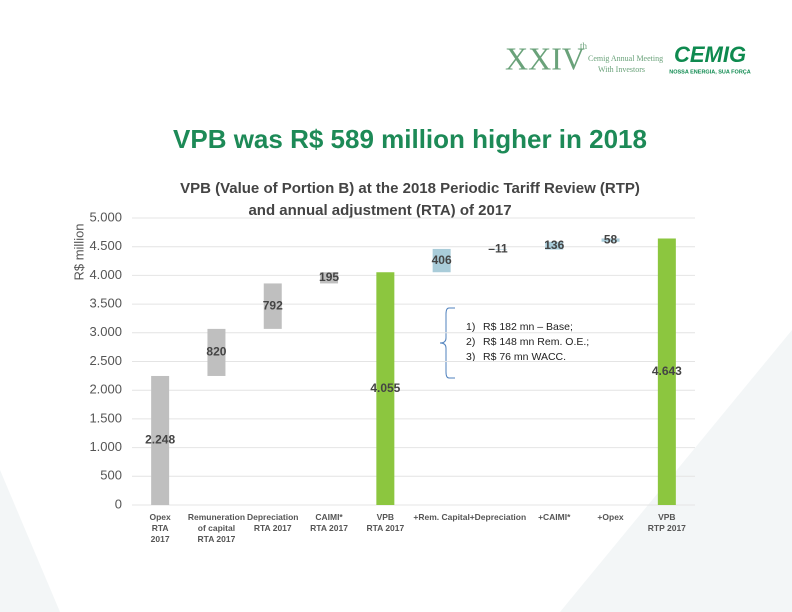 Image resolution: width=792 pixels, height=612 pixels. I want to click on value-label: 4.643, so click(667, 371).